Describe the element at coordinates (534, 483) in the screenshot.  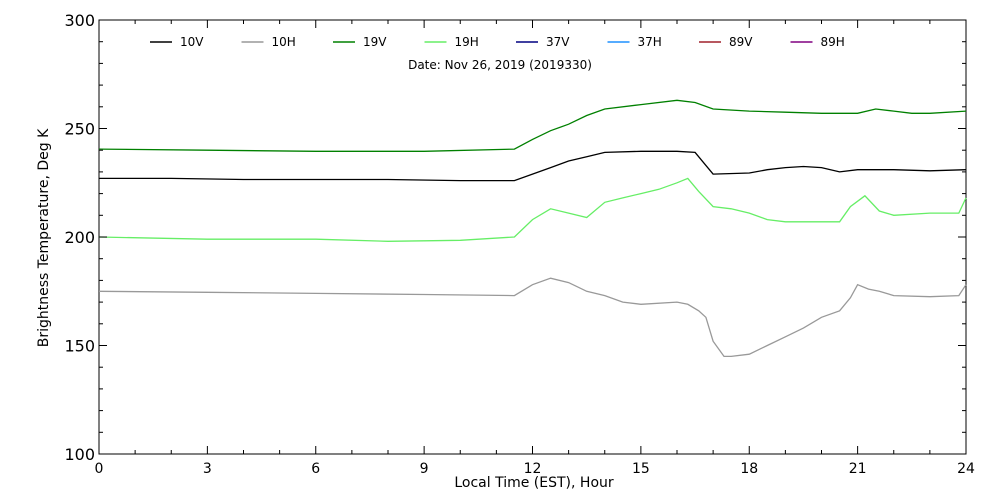
I see `x-axis-label: Local Time (EST), Hour` at that location.